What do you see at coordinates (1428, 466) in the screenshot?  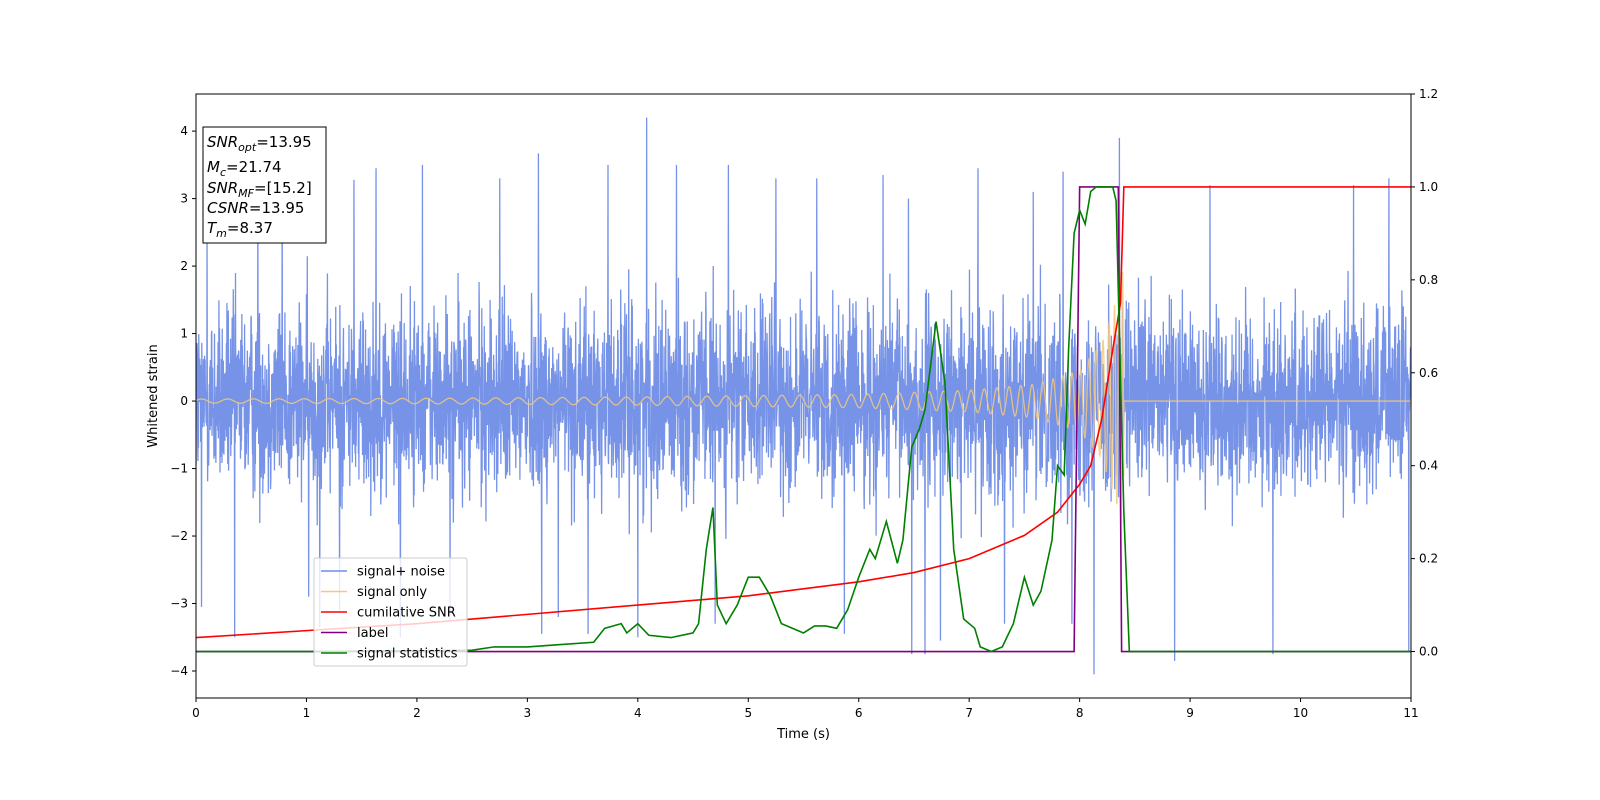 I see `y2-tick-label: 0.4` at bounding box center [1428, 466].